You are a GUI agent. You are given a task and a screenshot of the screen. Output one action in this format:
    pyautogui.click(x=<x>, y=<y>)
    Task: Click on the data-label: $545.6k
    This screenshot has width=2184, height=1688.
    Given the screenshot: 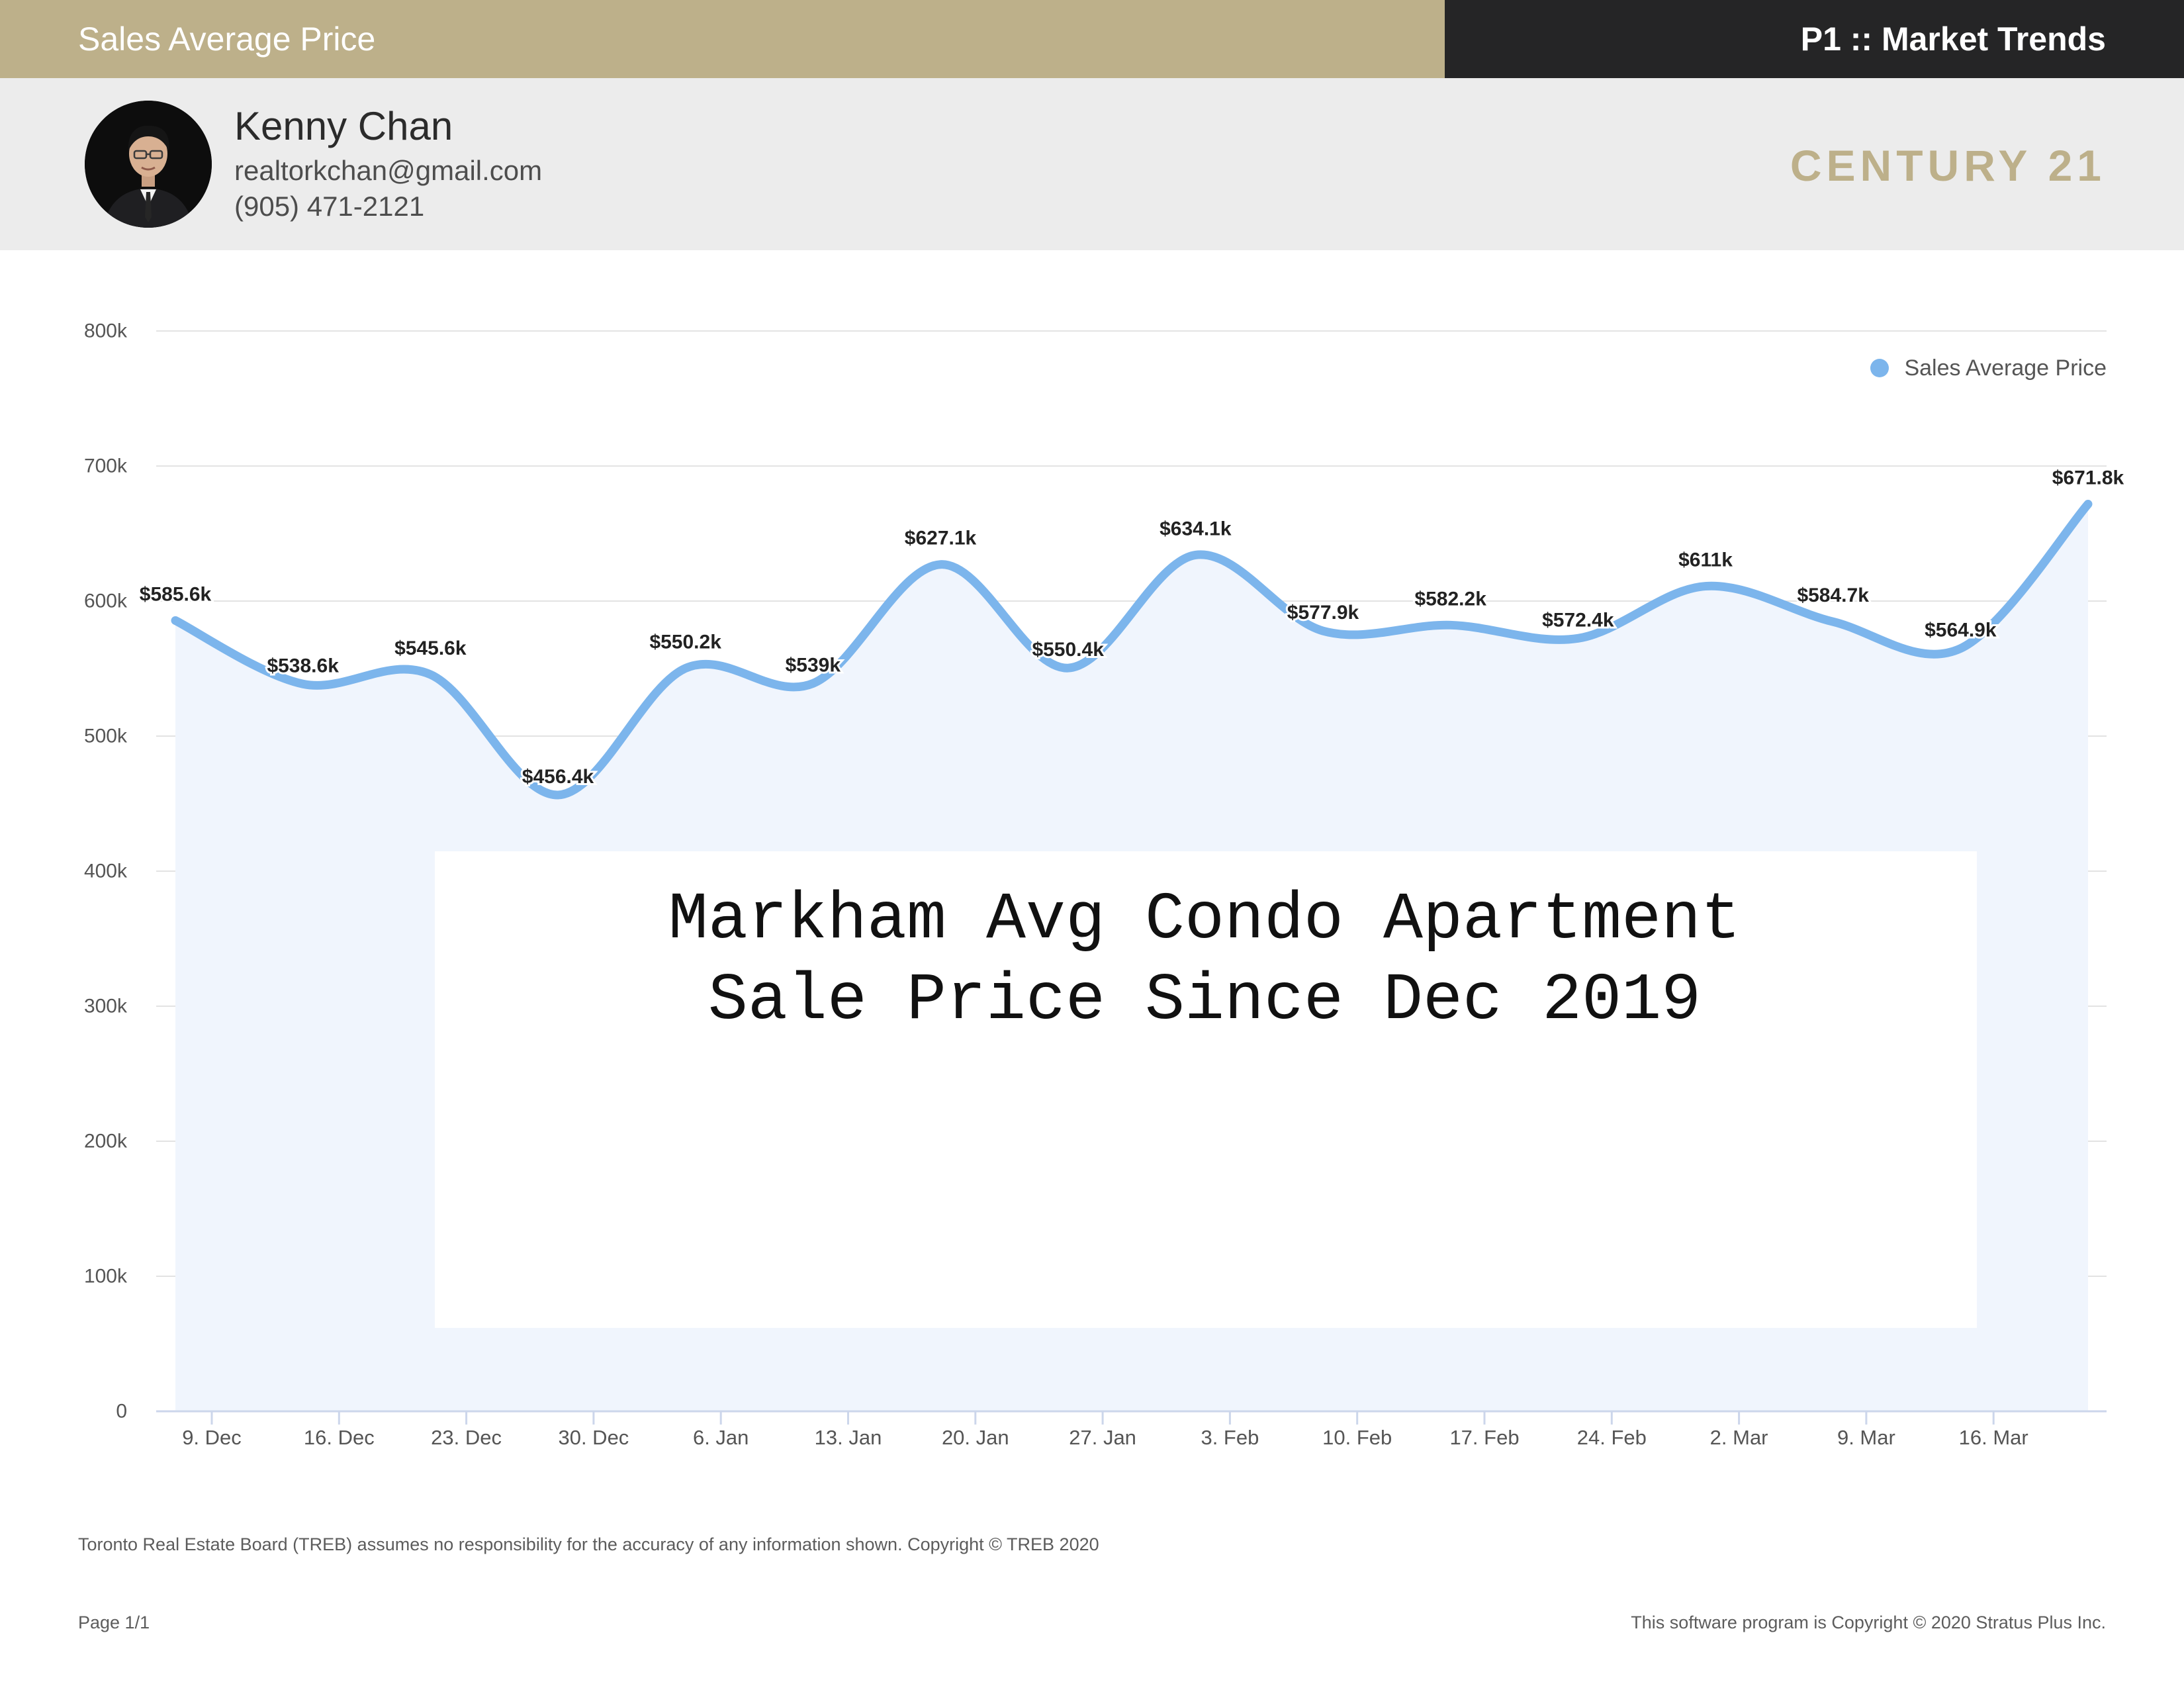 What is the action you would take?
    pyautogui.click(x=430, y=648)
    